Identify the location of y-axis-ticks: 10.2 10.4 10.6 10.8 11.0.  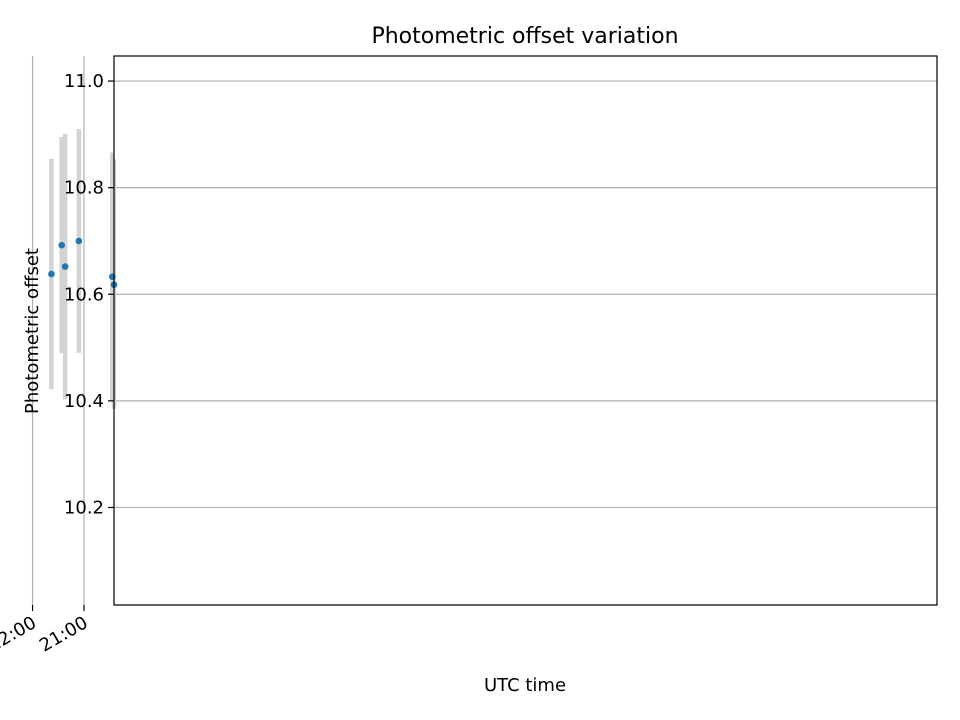
(89, 294).